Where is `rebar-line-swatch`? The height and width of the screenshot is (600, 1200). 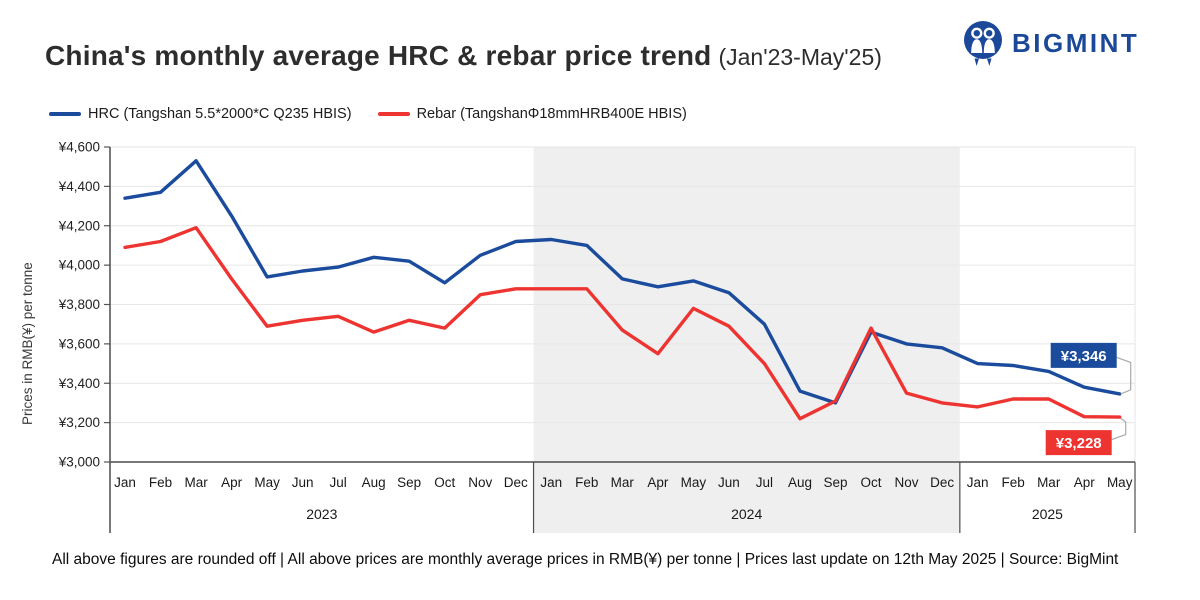
rebar-line-swatch is located at coordinates (393, 114).